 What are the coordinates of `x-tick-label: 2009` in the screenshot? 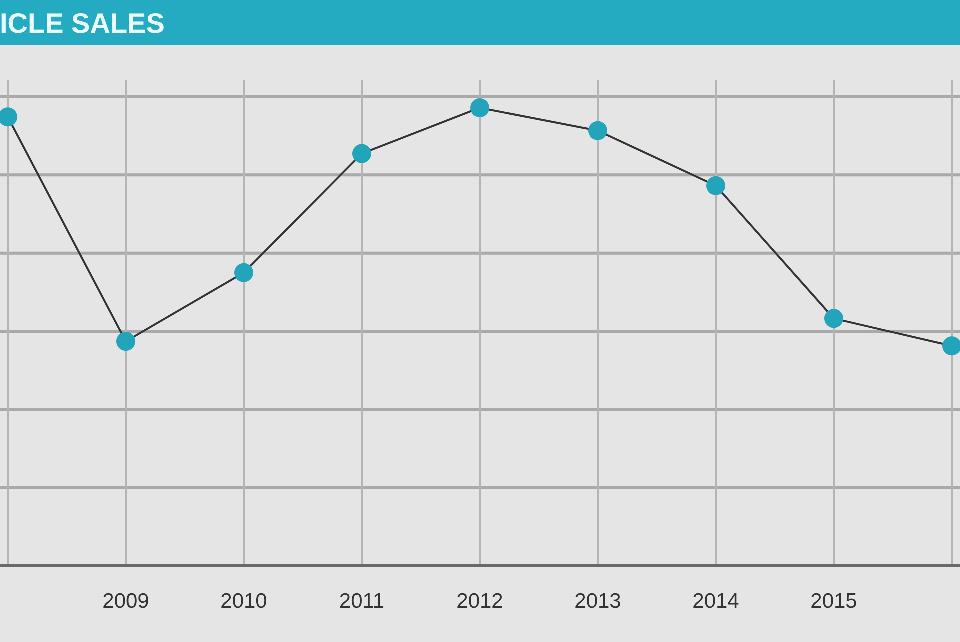 It's located at (126, 601).